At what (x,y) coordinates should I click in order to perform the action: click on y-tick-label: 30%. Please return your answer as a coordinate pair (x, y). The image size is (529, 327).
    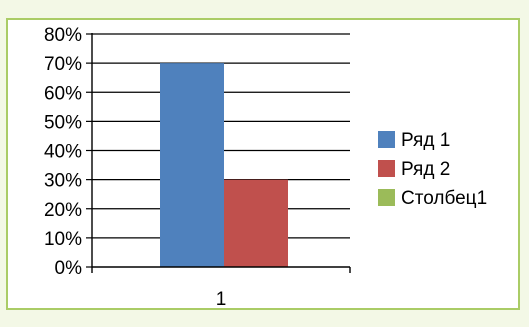
    Looking at the image, I should click on (63, 181).